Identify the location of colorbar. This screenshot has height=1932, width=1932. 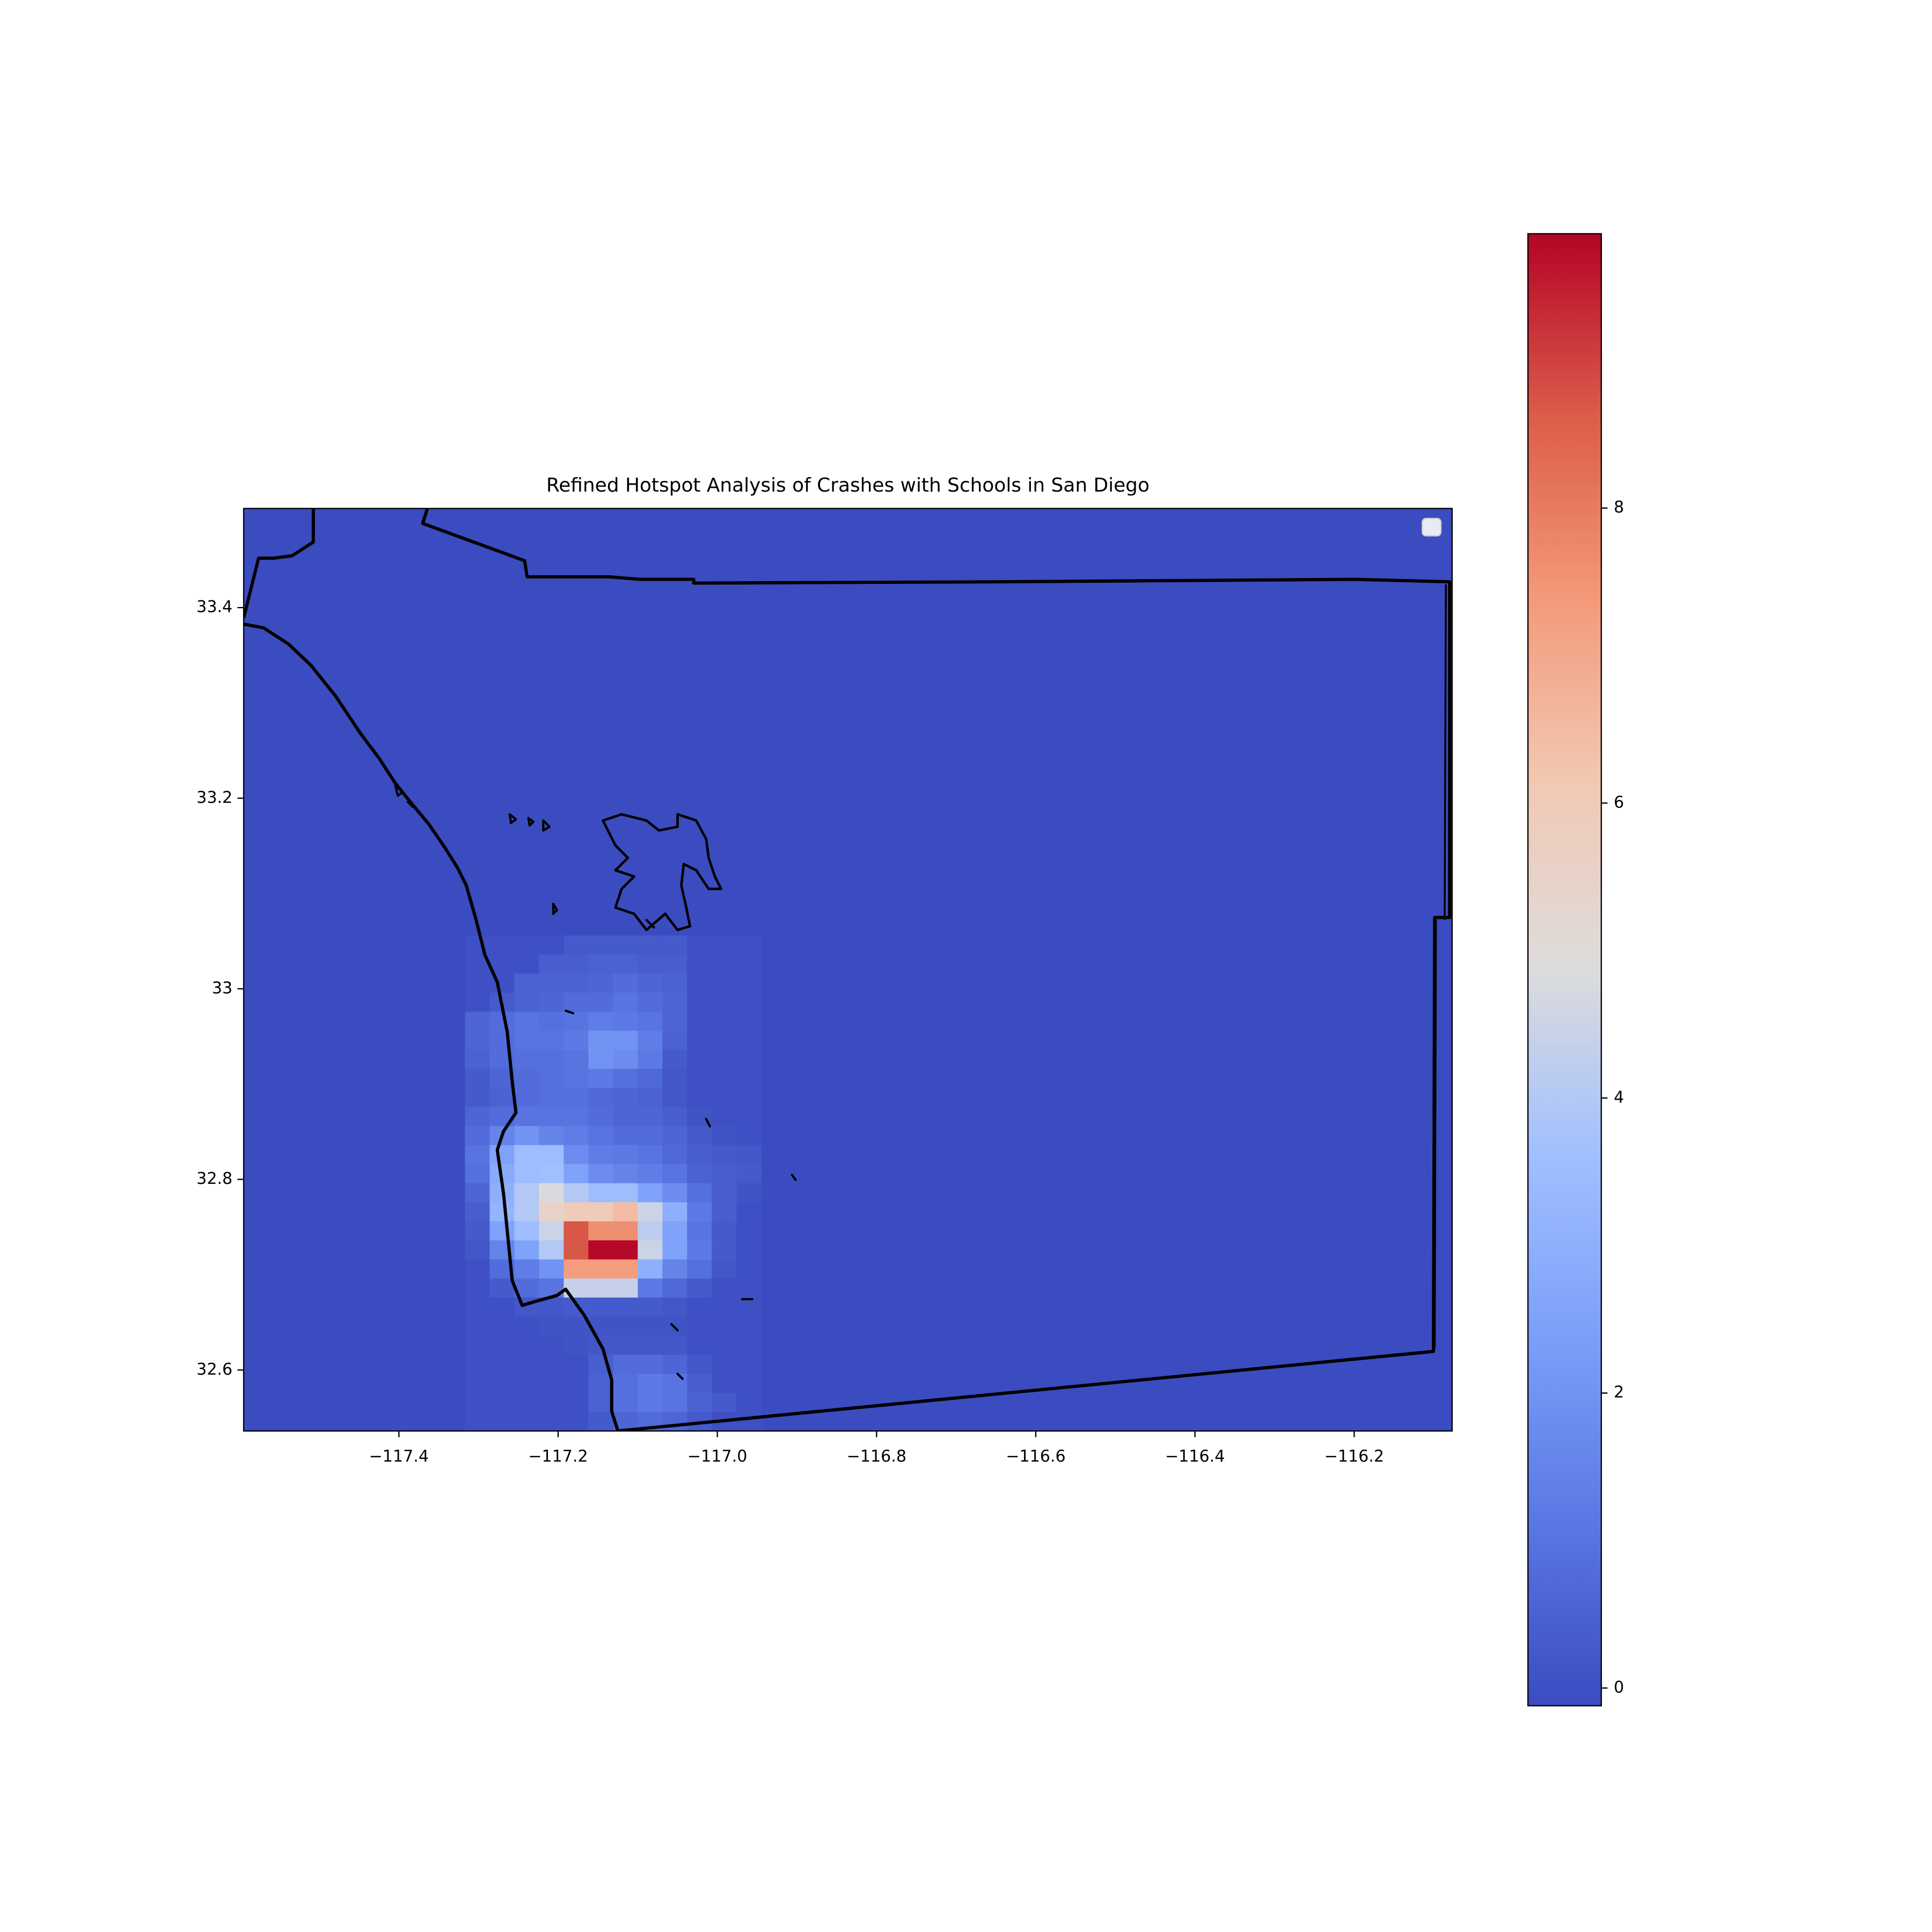
(1564, 970).